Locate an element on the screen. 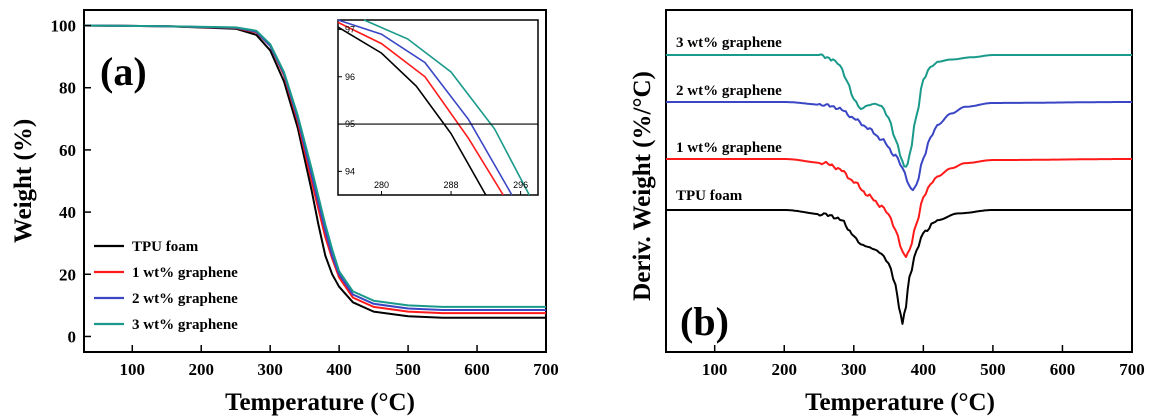 The height and width of the screenshot is (417, 1150). panel-a-x-tick-label: 600 is located at coordinates (477, 369).